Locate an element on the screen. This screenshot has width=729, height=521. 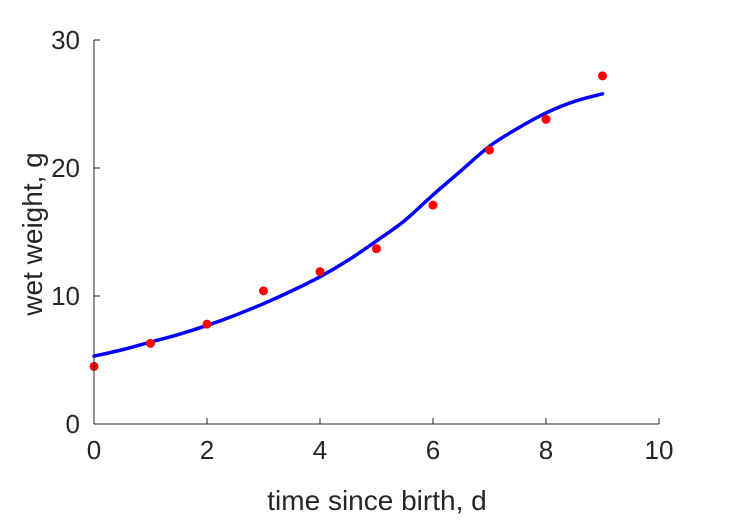
y-axis-label: wet weight, g is located at coordinates (32, 234).